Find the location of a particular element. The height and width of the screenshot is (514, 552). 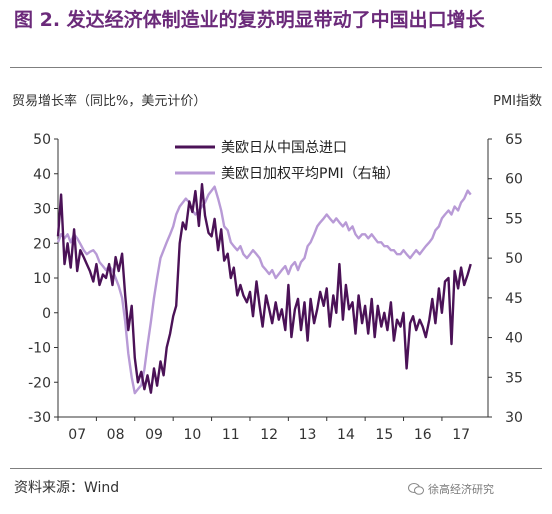

source-note: 资料来源：Wind is located at coordinates (67, 488).